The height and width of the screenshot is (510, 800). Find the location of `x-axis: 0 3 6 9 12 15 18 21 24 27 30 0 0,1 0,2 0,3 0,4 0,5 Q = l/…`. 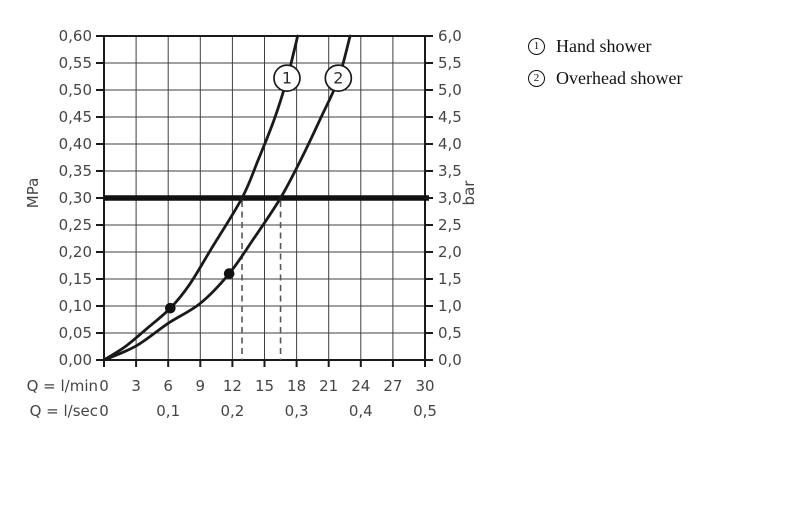

x-axis: 0 3 6 9 12 15 18 21 24 27 30 0 0,1 0,2 0,3 0,4 0,5 Q = l/… is located at coordinates (232, 390).